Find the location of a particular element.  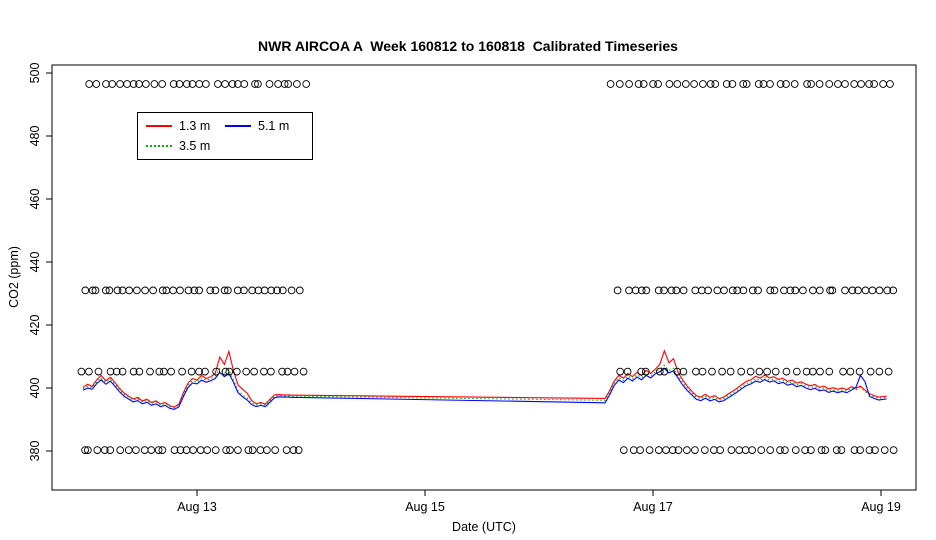

chart-legend: 1.3 m 5.1 m 3.5 m is located at coordinates (225, 136).